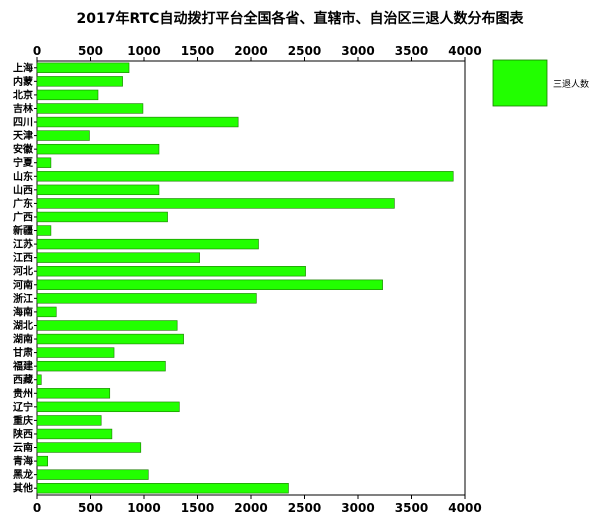 This screenshot has height=529, width=600. Describe the element at coordinates (23, 474) in the screenshot. I see `category-label: 黑龙` at that location.